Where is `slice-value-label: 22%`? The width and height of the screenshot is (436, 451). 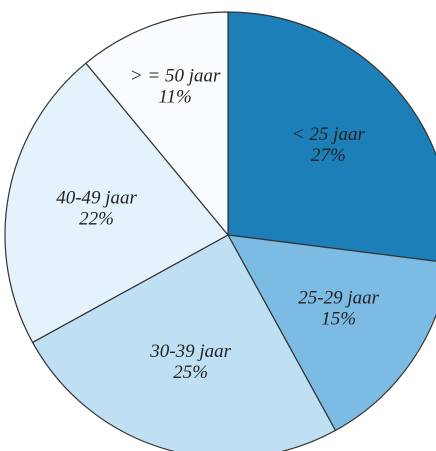
slice-value-label: 22% is located at coordinates (96, 218).